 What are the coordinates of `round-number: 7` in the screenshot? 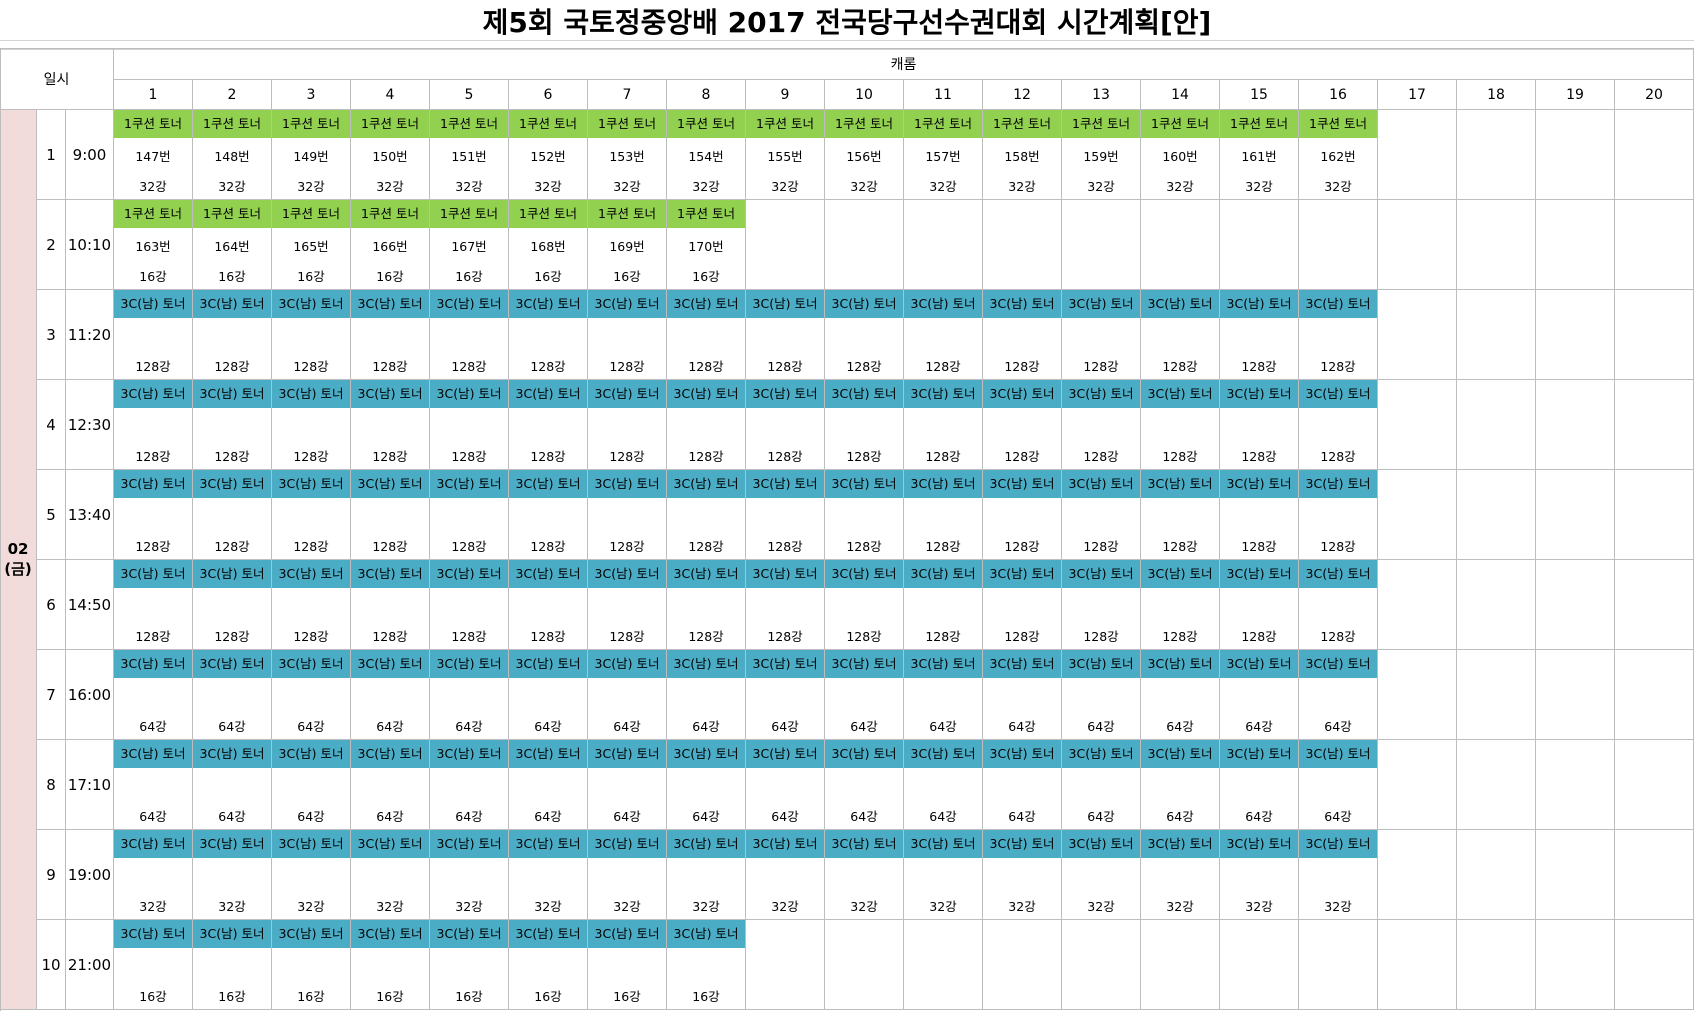 It's located at (51, 695).